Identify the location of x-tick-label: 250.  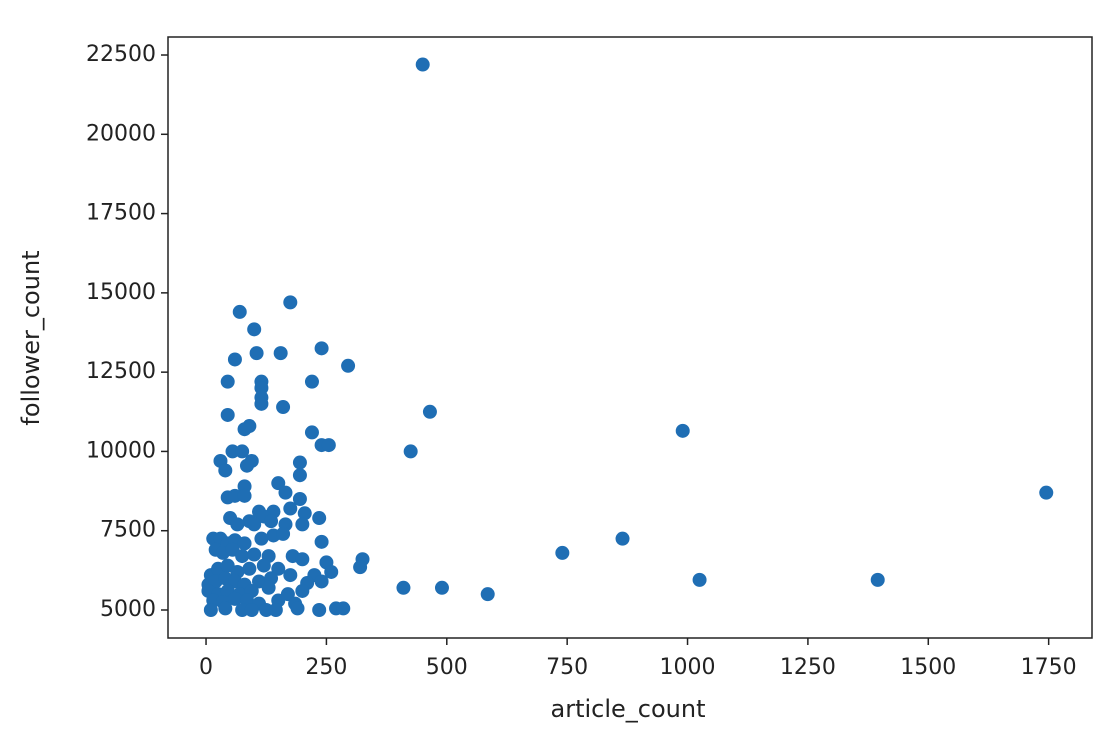
(326, 667).